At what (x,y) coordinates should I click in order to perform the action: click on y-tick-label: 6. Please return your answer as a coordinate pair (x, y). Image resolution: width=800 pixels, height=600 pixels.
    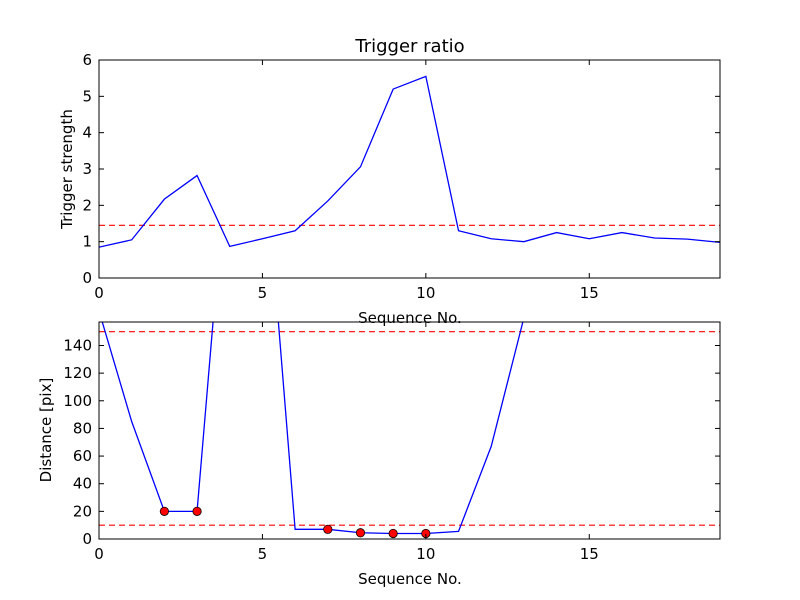
    Looking at the image, I should click on (87, 60).